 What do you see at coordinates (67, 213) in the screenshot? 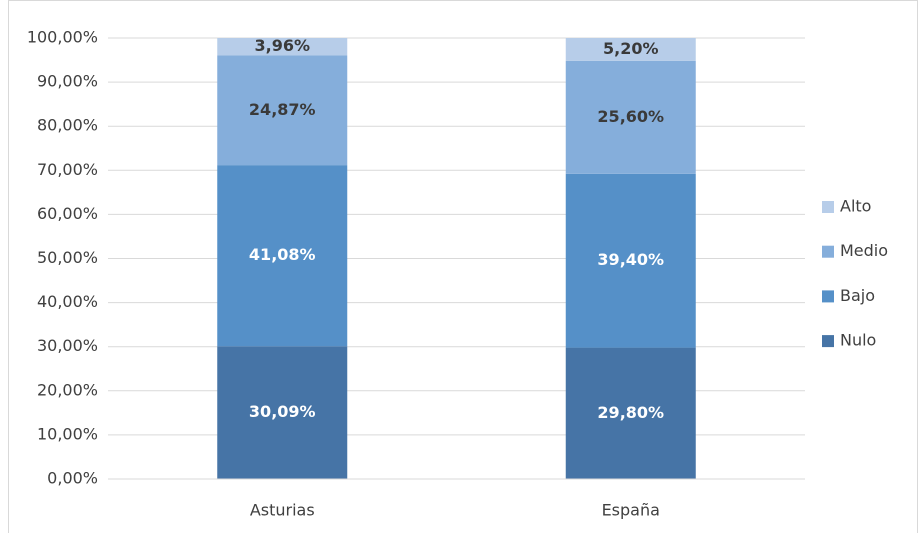
I see `y-tick-label: 60,00%` at bounding box center [67, 213].